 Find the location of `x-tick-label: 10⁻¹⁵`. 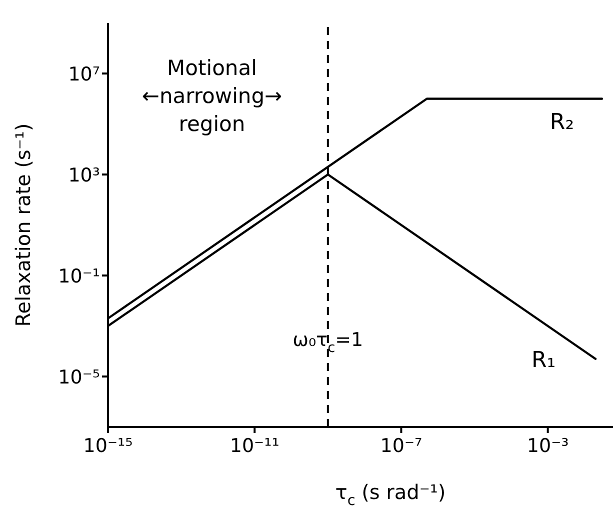

x-tick-label: 10⁻¹⁵ is located at coordinates (108, 446).